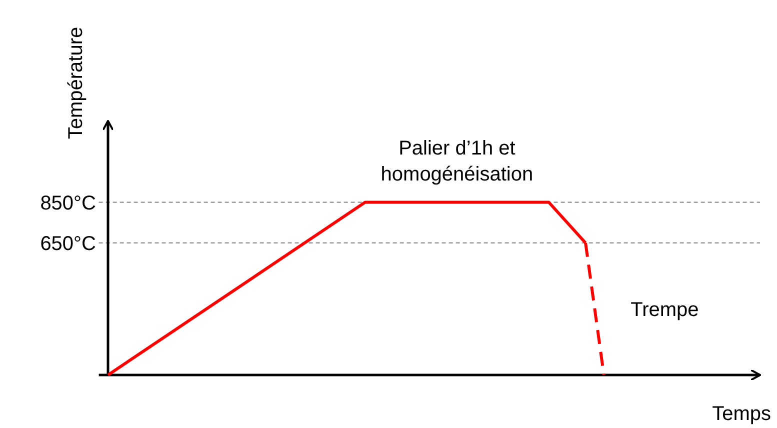  Describe the element at coordinates (68, 243) in the screenshot. I see `y-tick-label: 650°C` at that location.